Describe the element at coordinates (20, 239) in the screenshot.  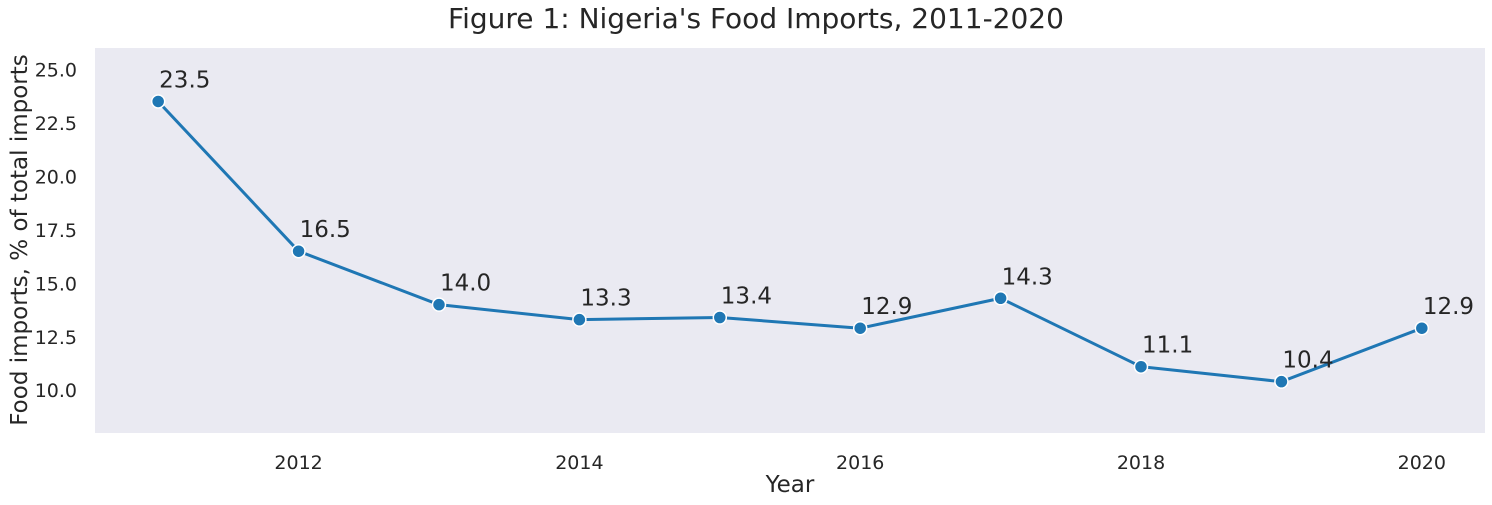
I see `y-axis-label: Food imports, % of total imports` at that location.